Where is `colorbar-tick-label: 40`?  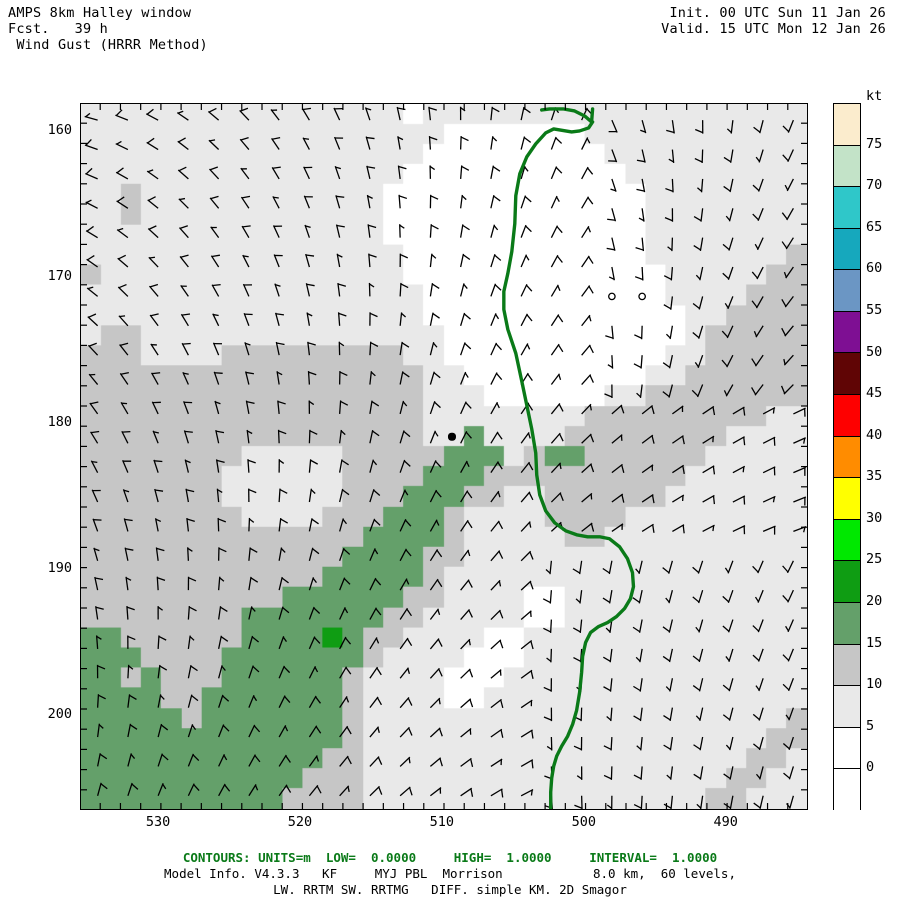
colorbar-tick-label: 40 is located at coordinates (874, 434).